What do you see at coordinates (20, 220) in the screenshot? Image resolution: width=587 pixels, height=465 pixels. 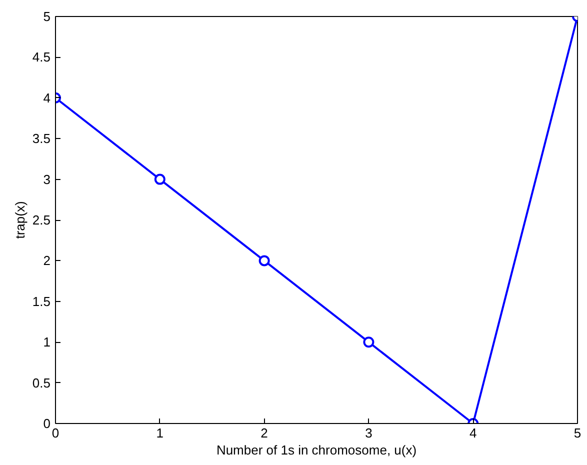 I see `y-axis-title: trap(x)` at bounding box center [20, 220].